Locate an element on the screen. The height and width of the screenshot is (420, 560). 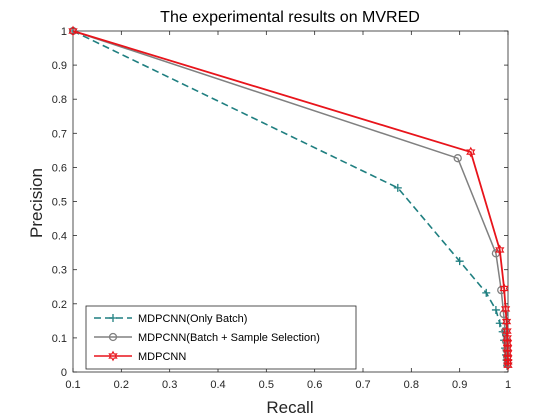
x-tick-label: 0.6 is located at coordinates (314, 385).